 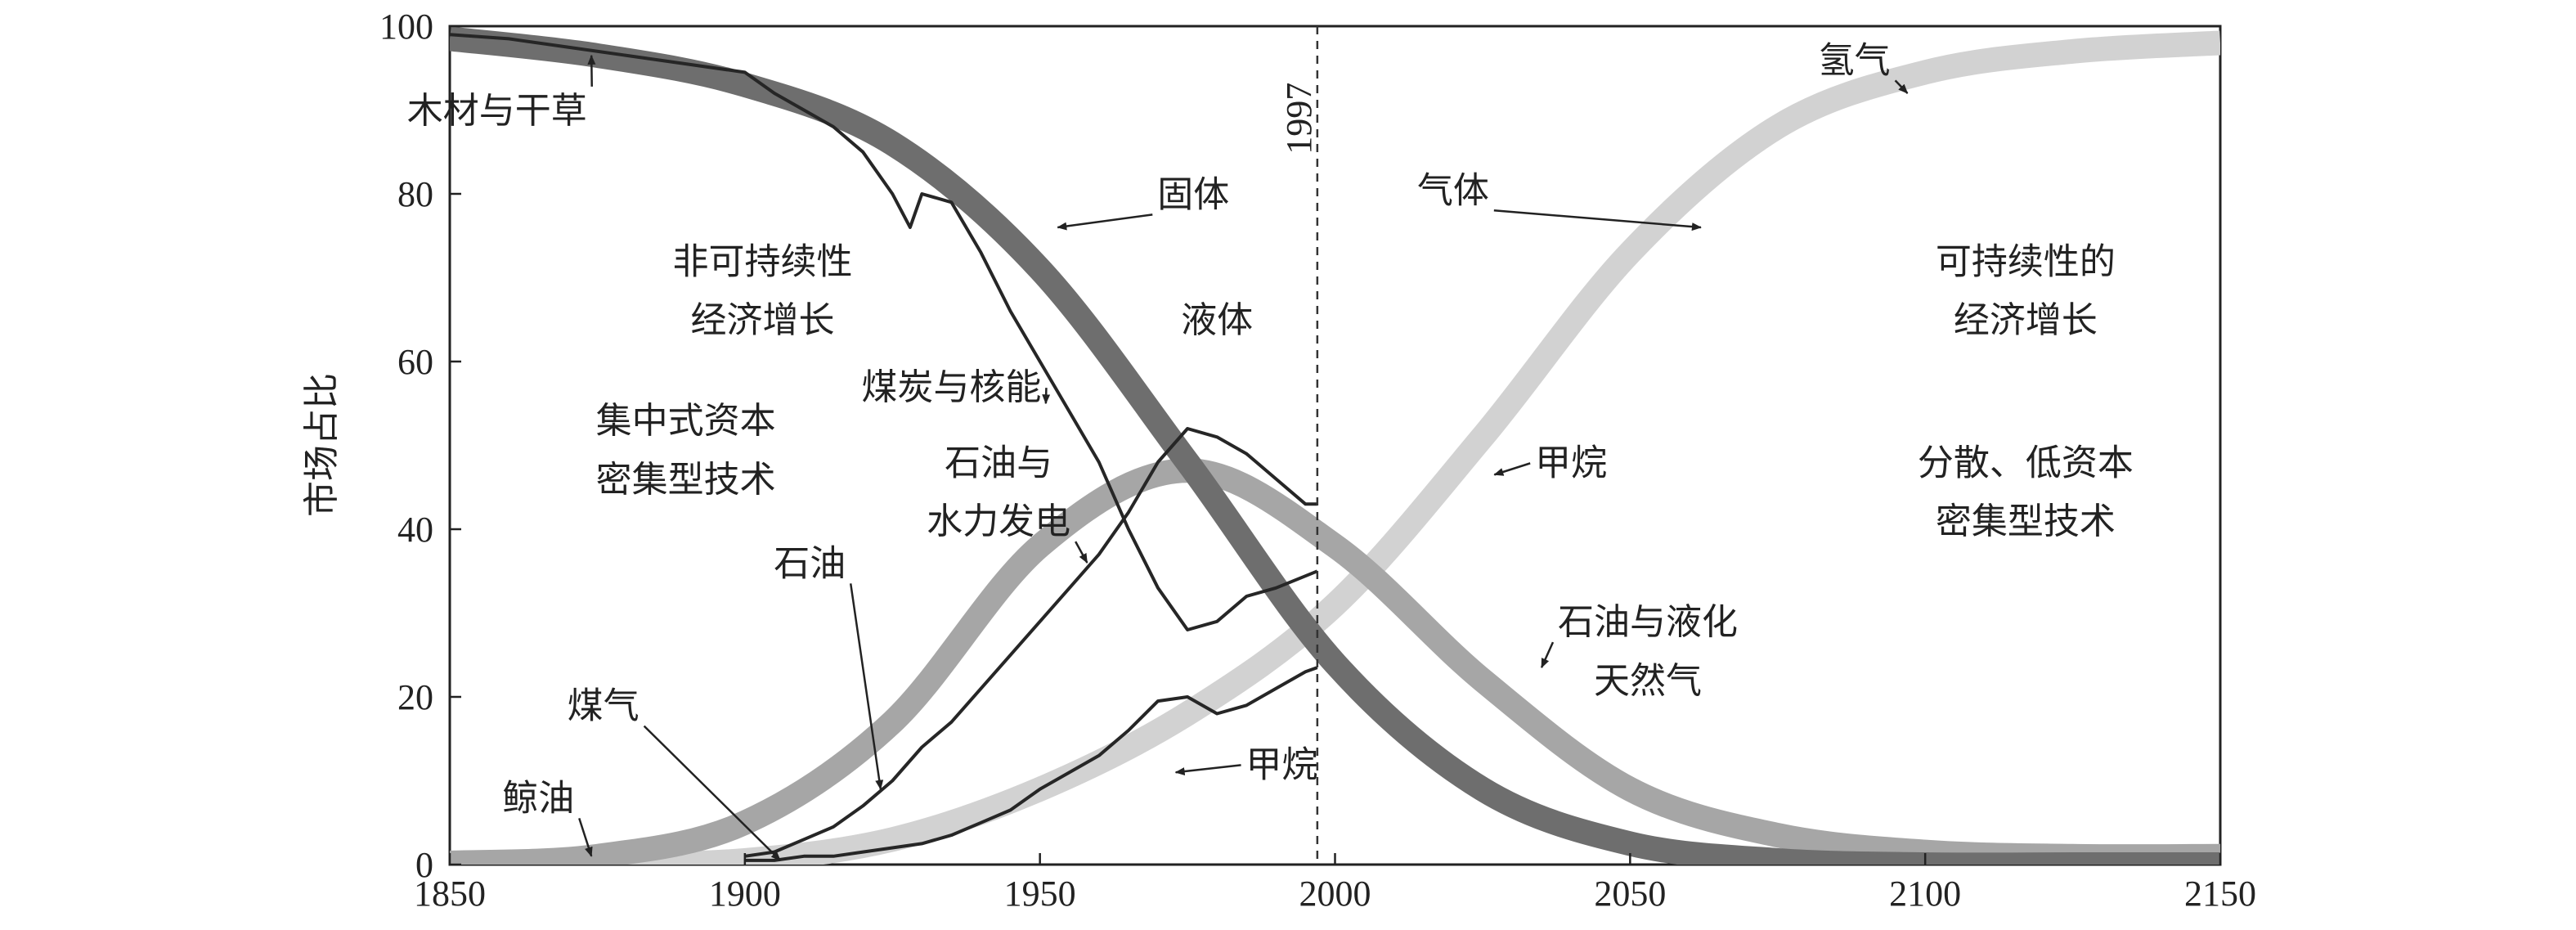 What do you see at coordinates (415, 362) in the screenshot?
I see `y-tick-label: 60` at bounding box center [415, 362].